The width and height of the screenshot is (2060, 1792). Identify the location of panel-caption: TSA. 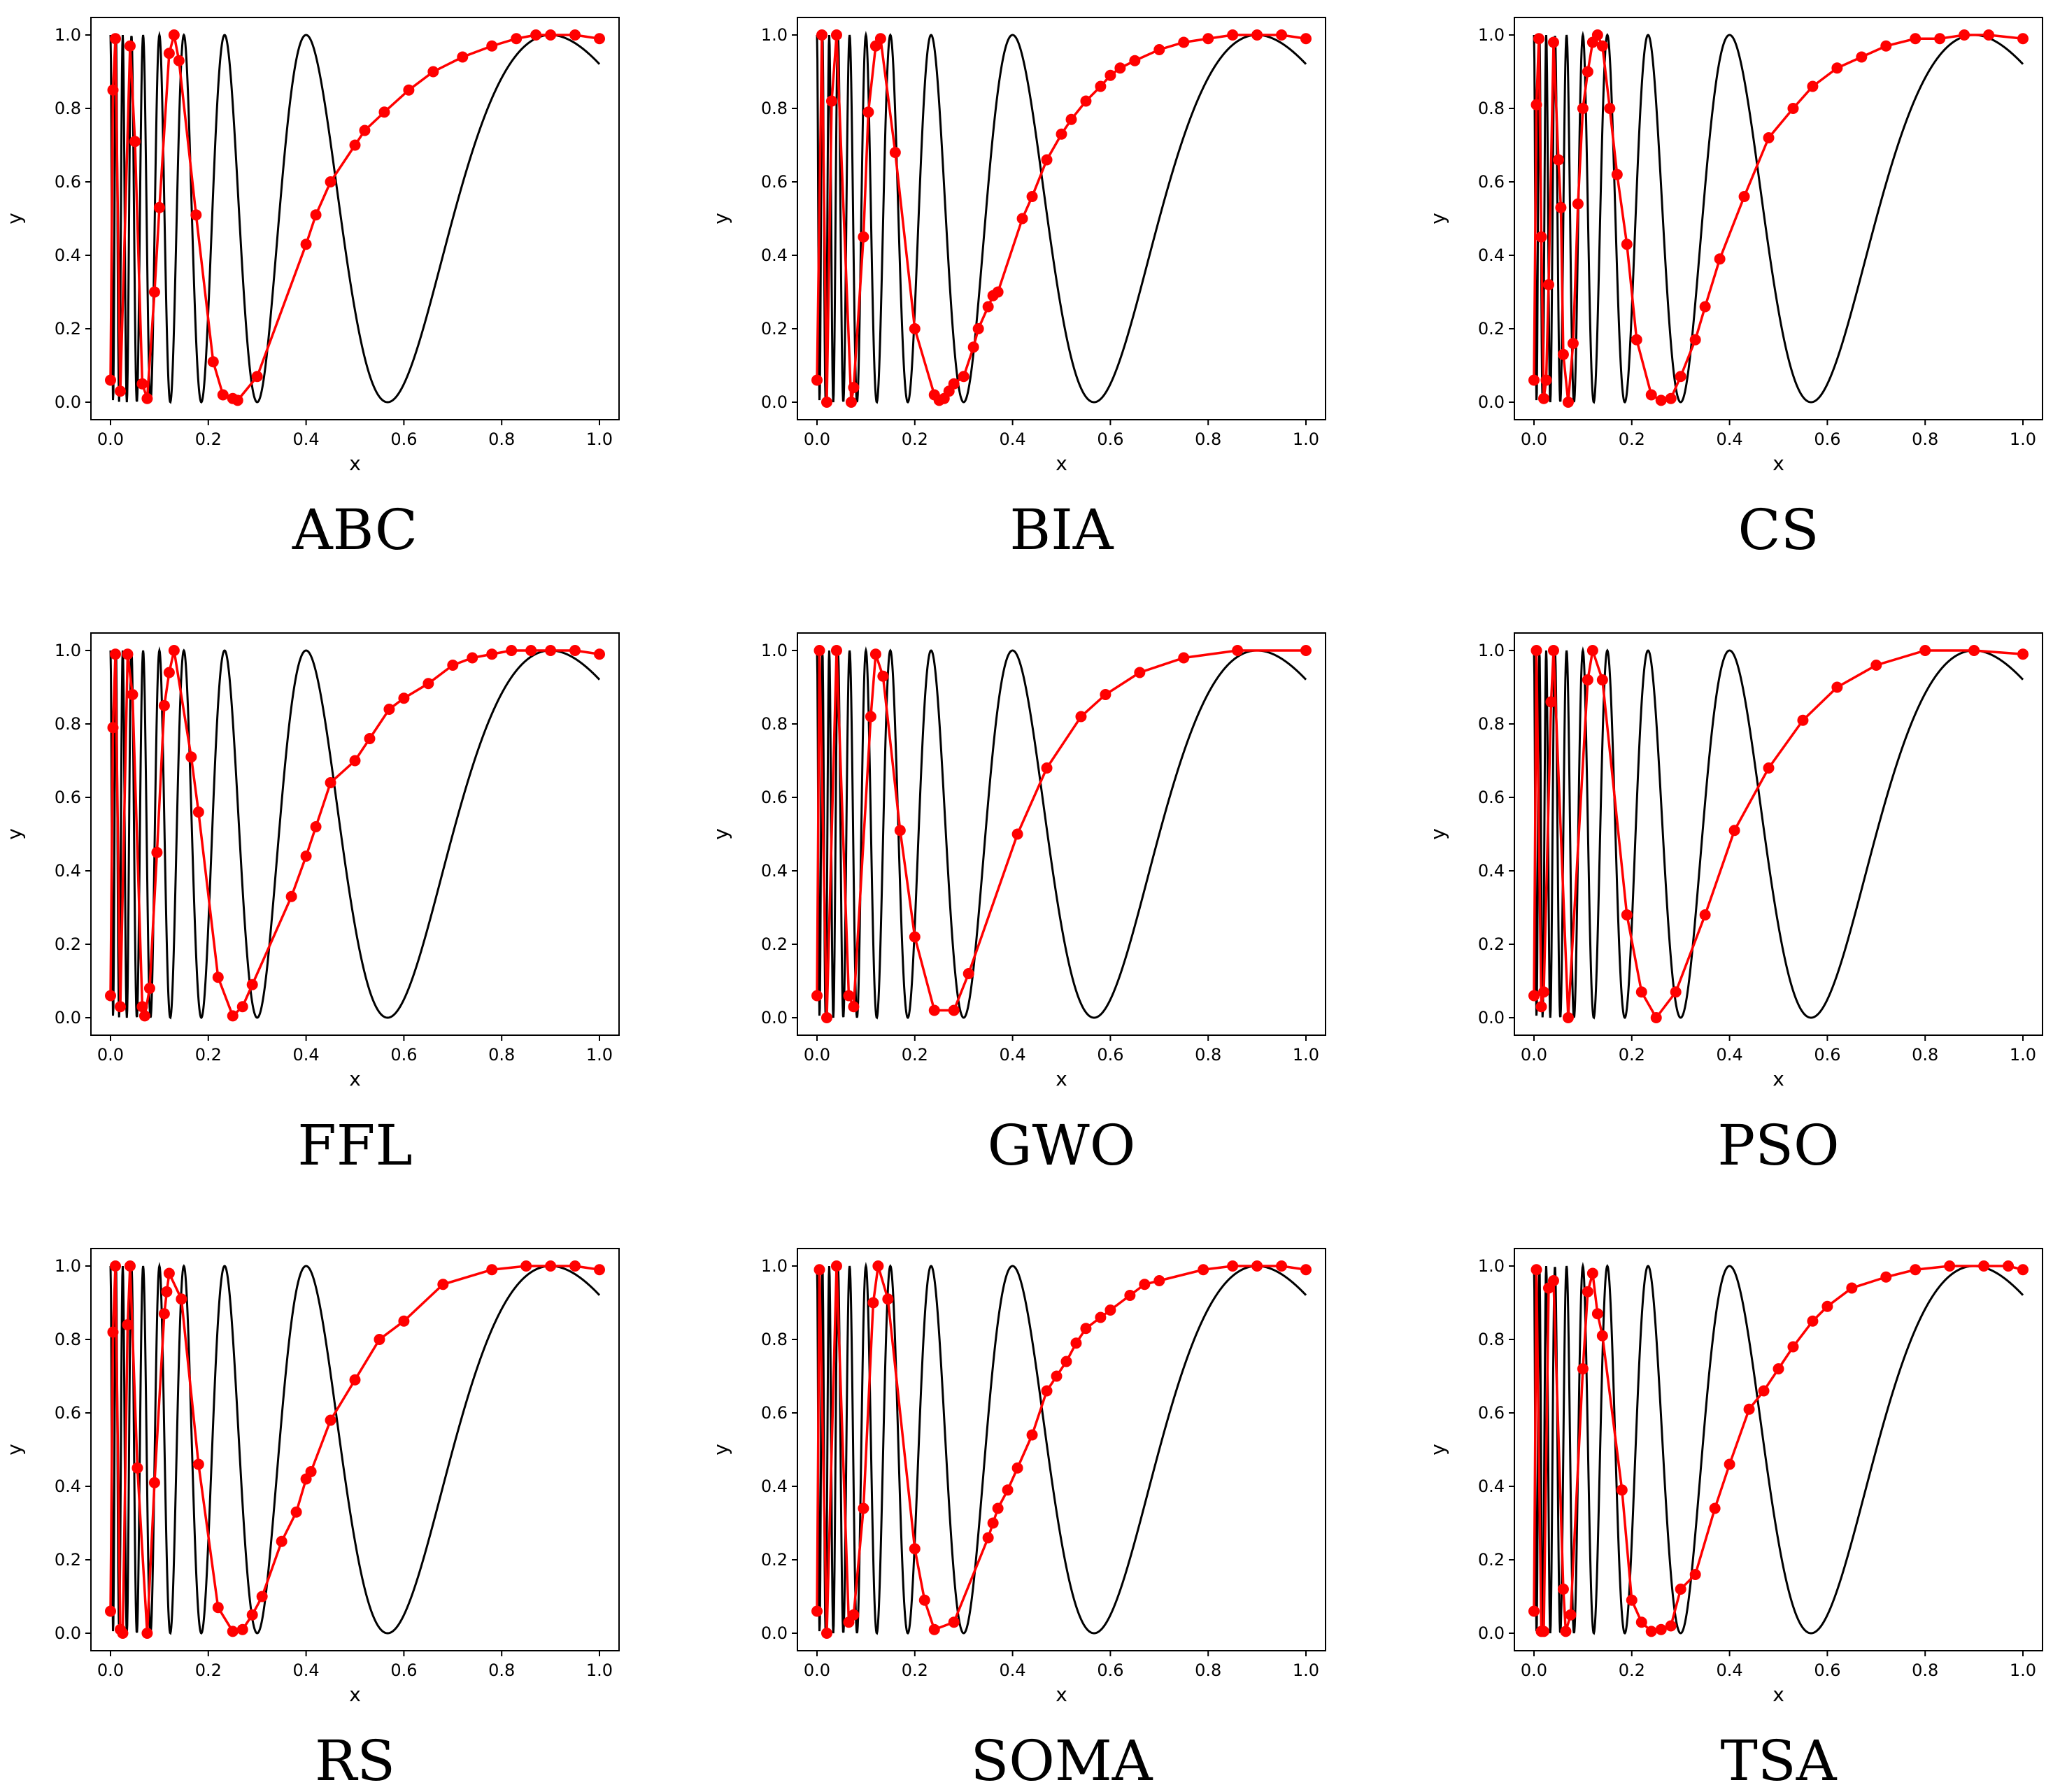
(1779, 1760).